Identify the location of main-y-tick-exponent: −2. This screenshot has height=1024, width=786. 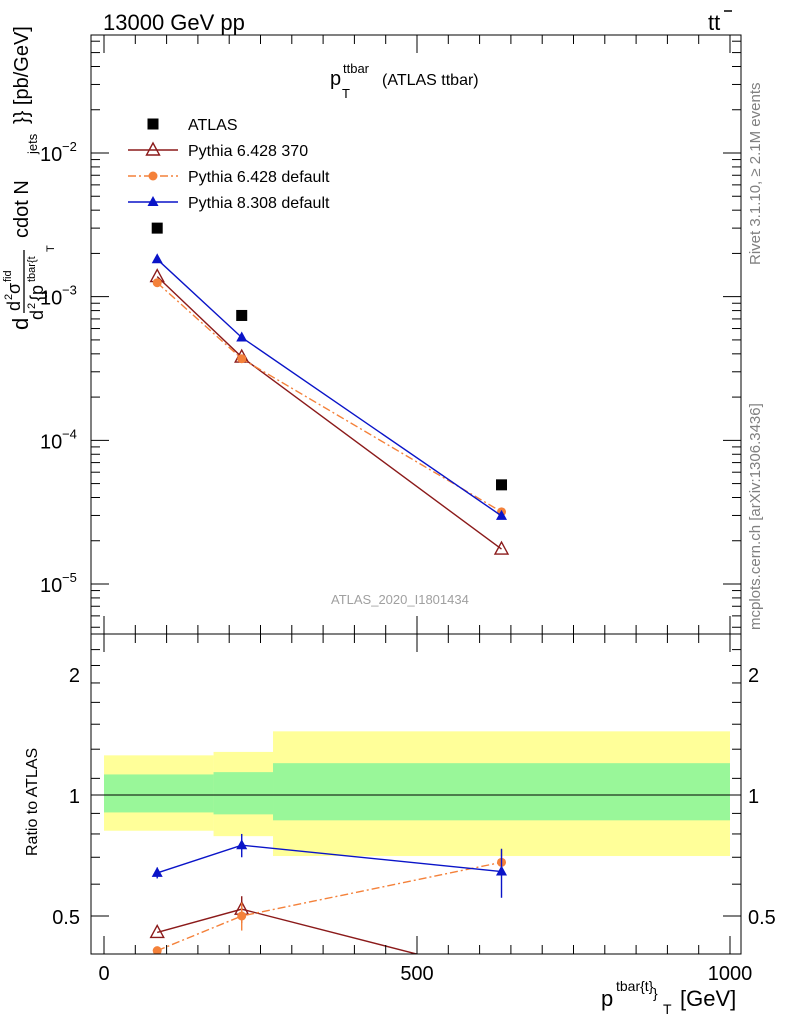
(69, 146).